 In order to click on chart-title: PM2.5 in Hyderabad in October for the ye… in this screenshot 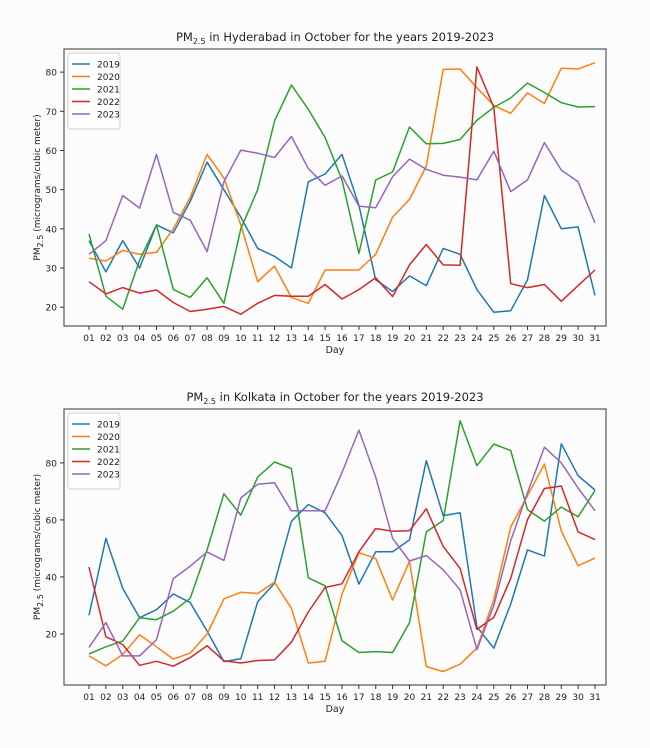, I will do `click(335, 38)`.